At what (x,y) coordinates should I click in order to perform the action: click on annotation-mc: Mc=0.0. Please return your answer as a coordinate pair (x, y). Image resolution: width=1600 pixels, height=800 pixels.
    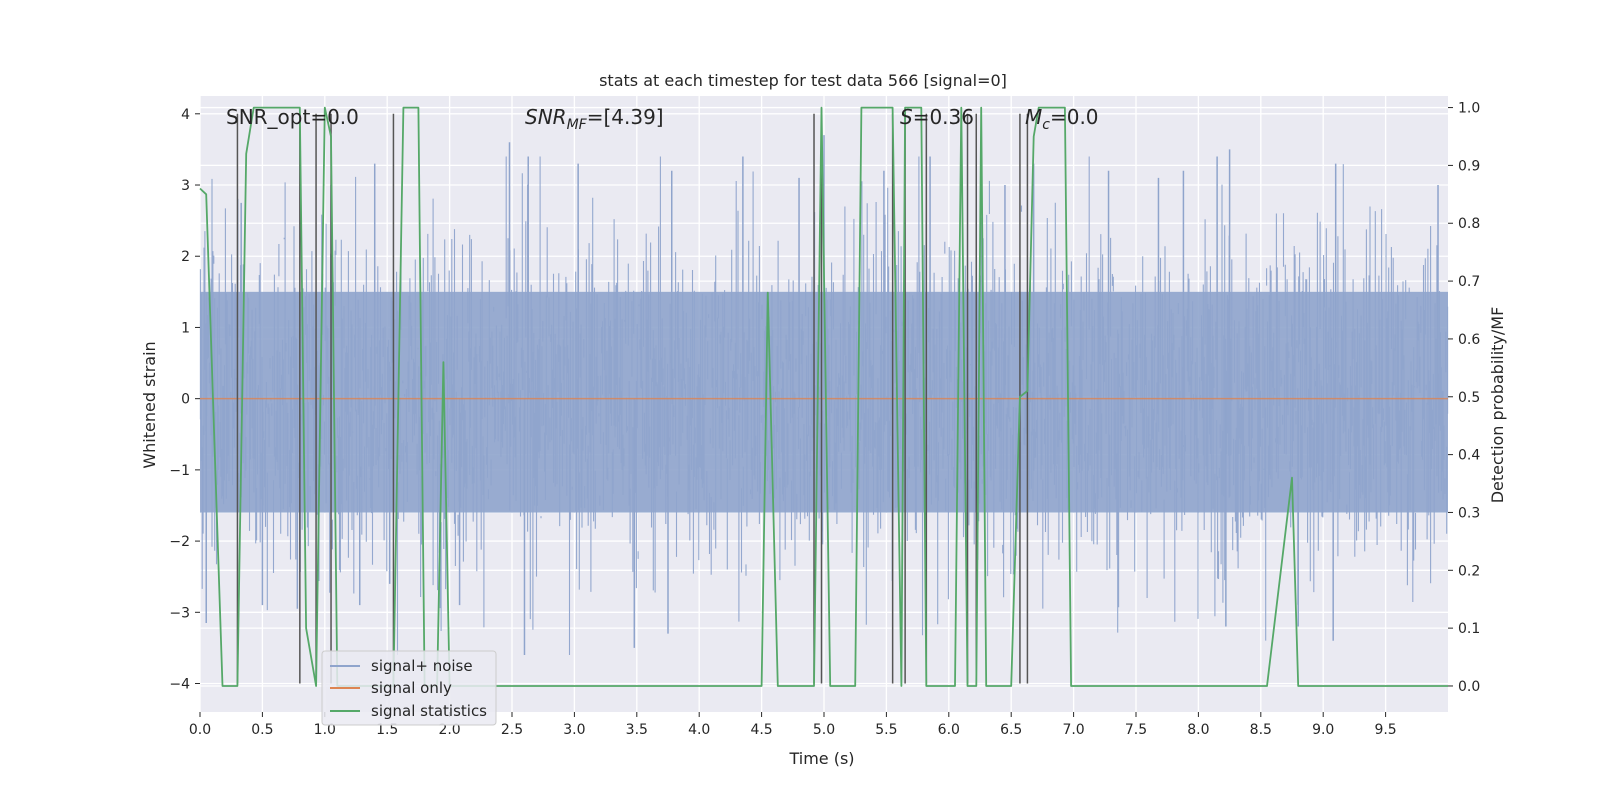
    Looking at the image, I should click on (1062, 119).